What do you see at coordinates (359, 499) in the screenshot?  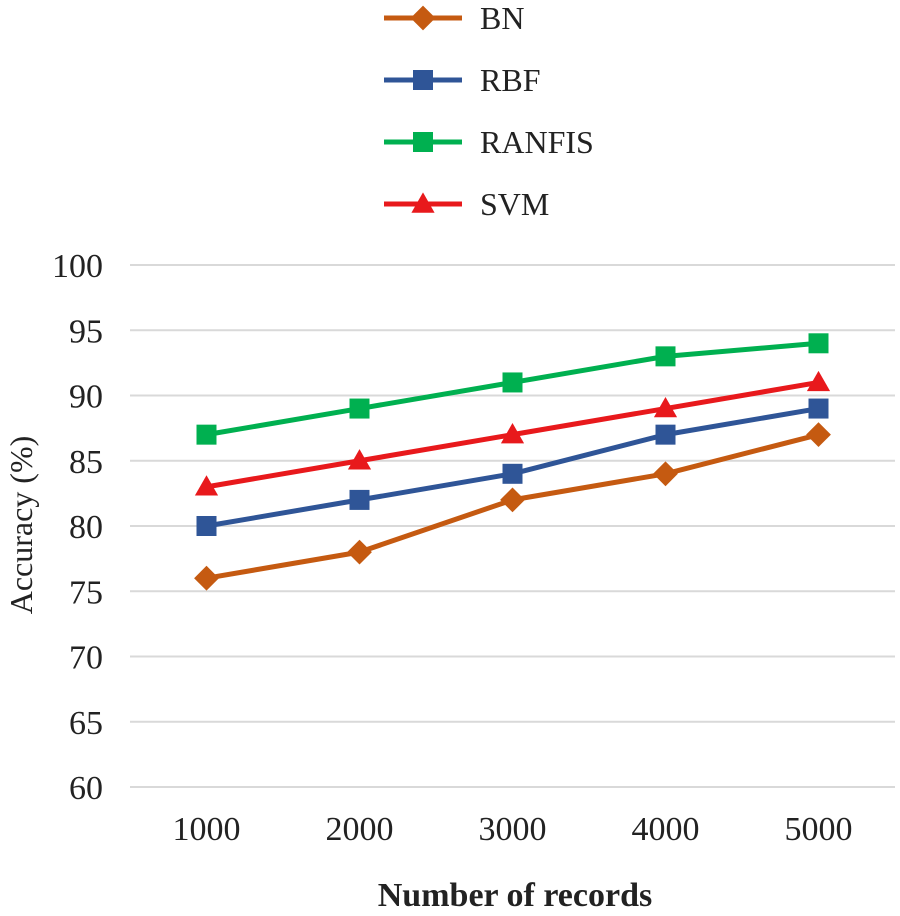 I see `point-rbf-2000` at bounding box center [359, 499].